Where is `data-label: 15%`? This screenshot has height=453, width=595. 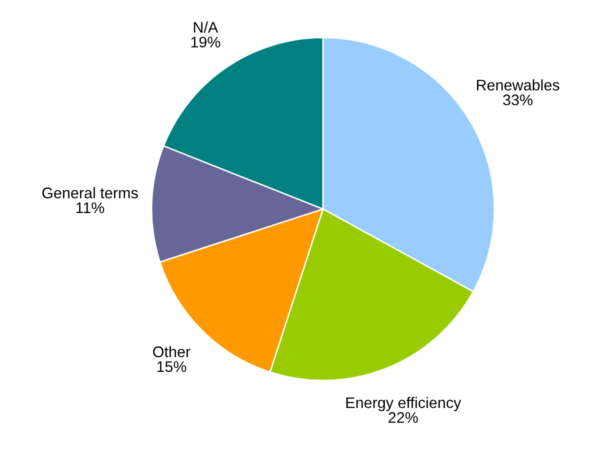
data-label: 15% is located at coordinates (171, 366).